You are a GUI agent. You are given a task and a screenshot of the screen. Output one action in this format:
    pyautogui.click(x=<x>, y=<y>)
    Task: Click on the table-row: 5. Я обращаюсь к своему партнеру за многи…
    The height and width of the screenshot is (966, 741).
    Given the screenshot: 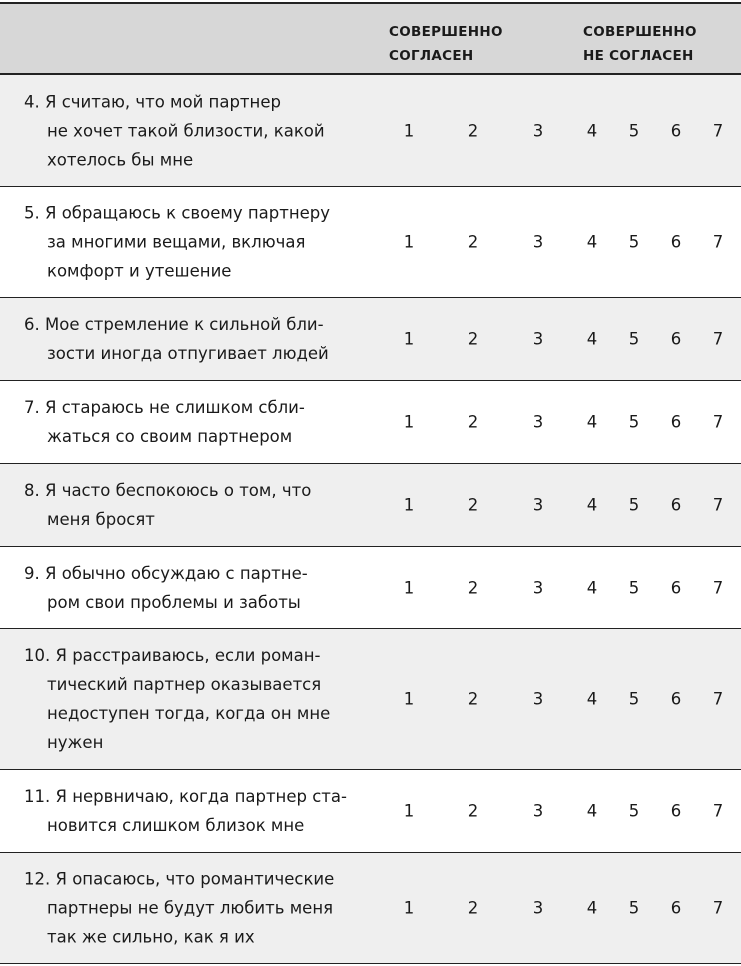 What is the action you would take?
    pyautogui.click(x=370, y=242)
    